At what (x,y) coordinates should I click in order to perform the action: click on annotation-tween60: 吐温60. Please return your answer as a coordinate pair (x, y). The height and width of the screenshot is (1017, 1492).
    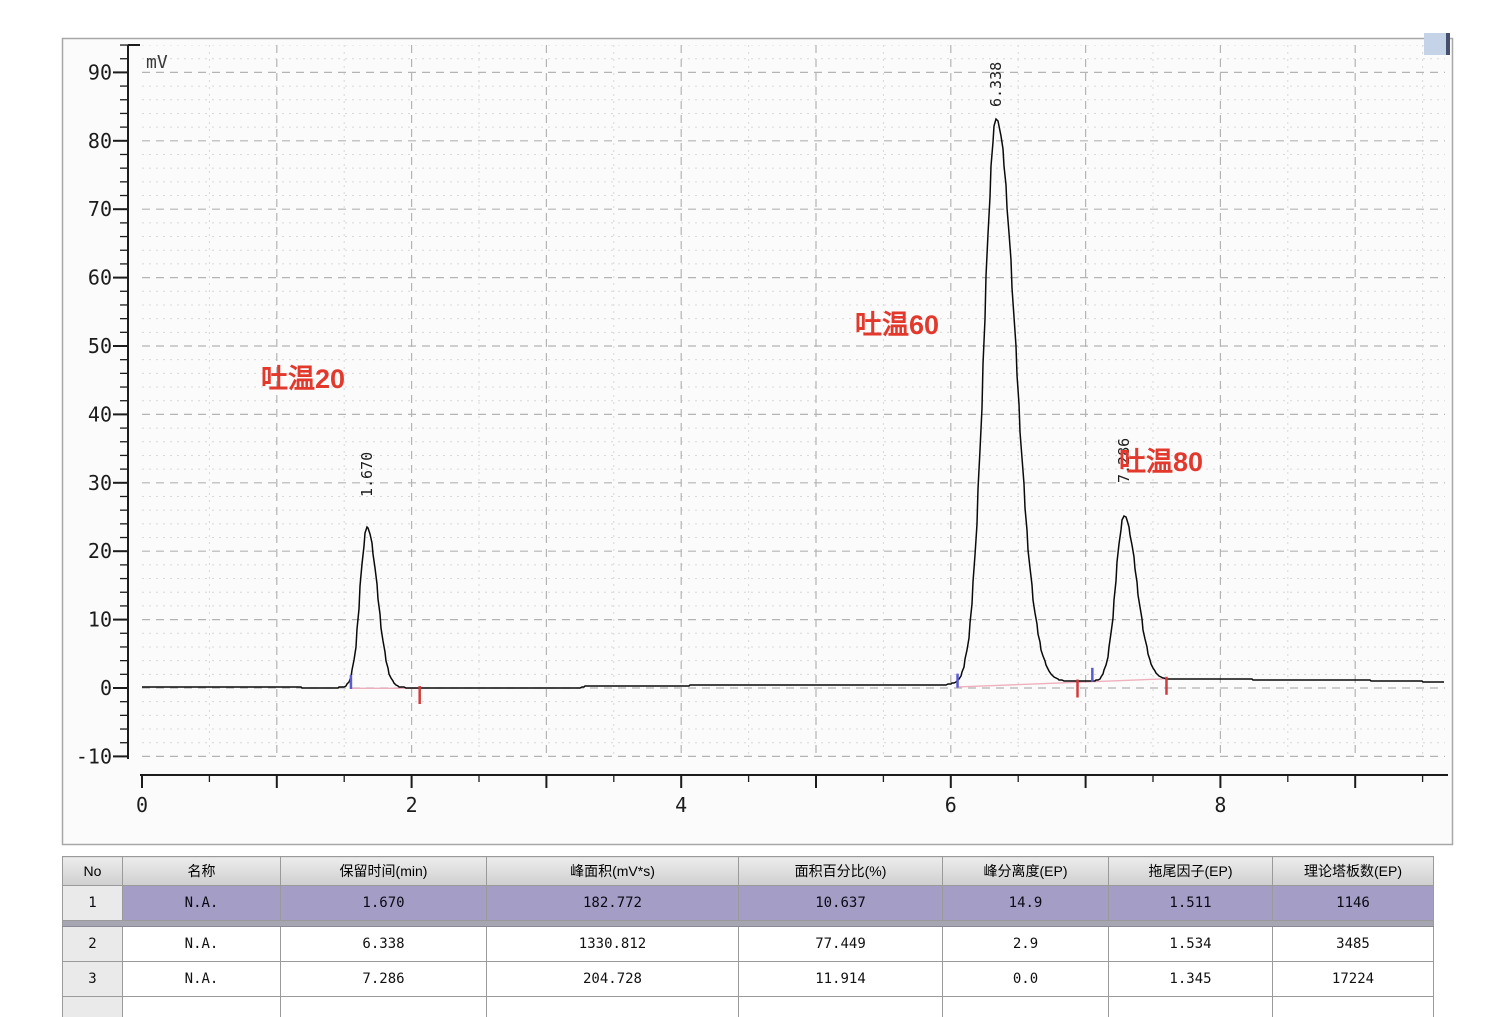
    Looking at the image, I should click on (897, 325).